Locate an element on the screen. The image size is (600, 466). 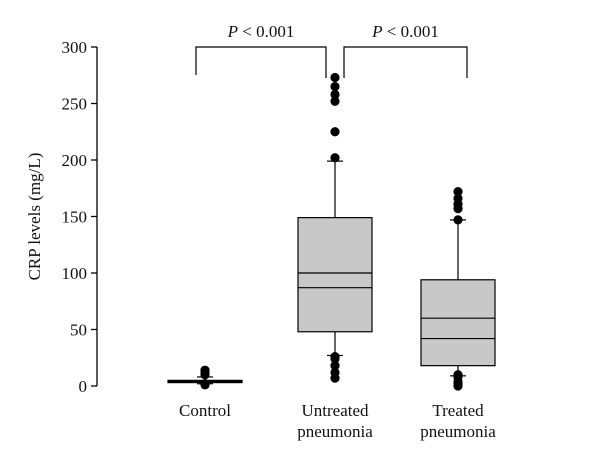
y-tick-label: 150 is located at coordinates (75, 217).